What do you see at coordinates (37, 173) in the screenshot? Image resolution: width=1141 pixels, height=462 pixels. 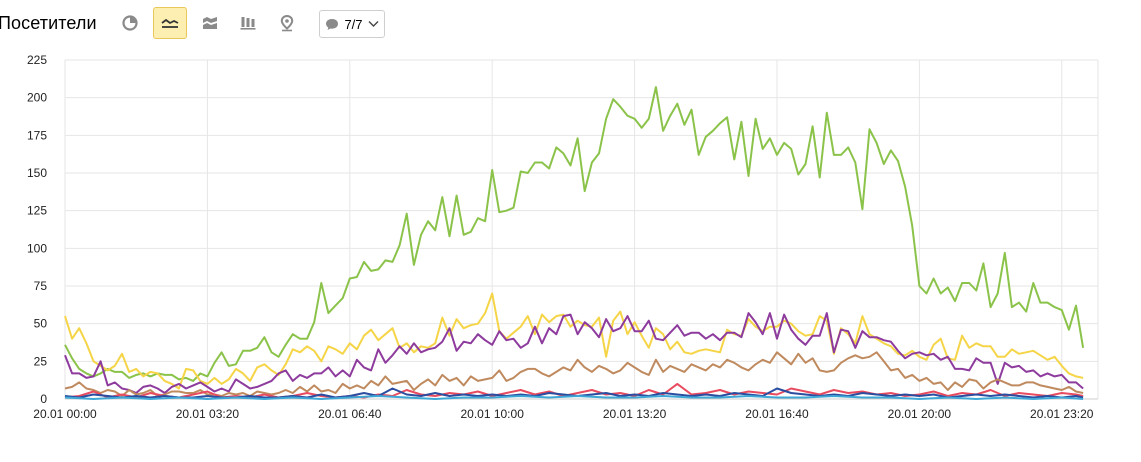 I see `y-tick-label: 150` at bounding box center [37, 173].